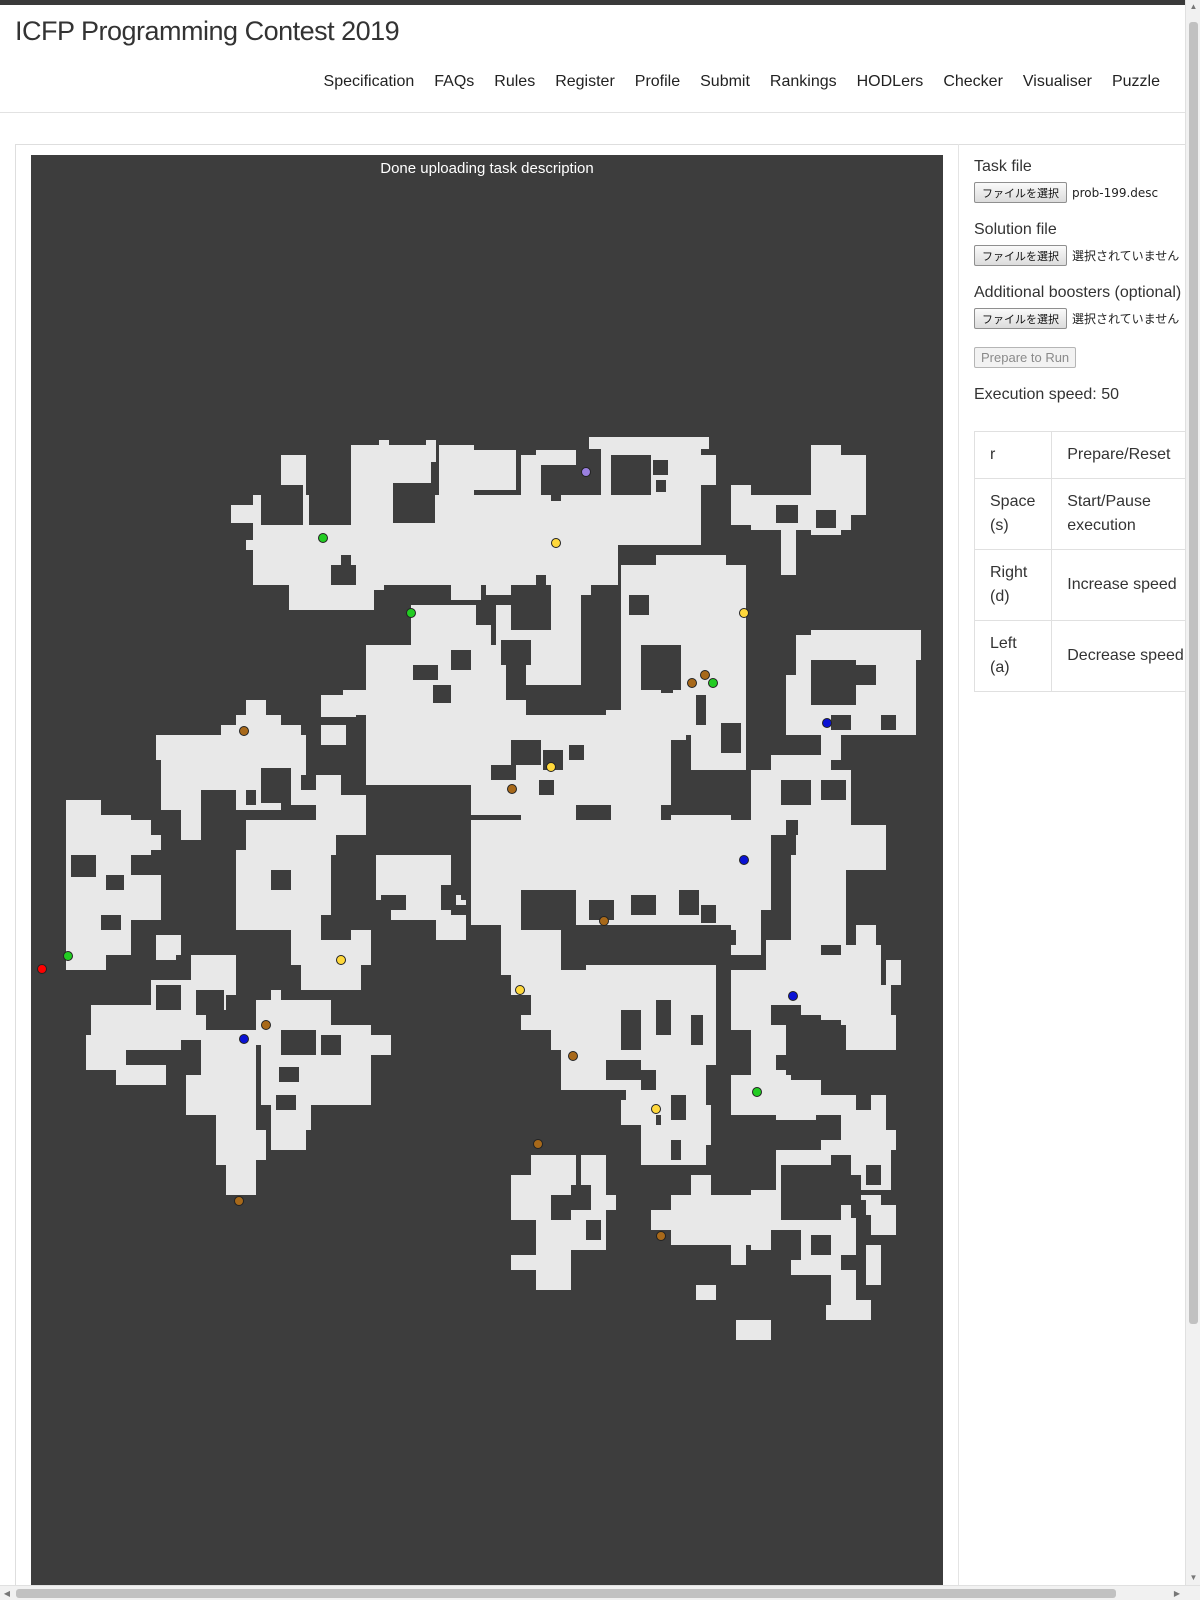 The width and height of the screenshot is (1200, 1601). Describe the element at coordinates (42, 969) in the screenshot. I see `worker-icon` at that location.